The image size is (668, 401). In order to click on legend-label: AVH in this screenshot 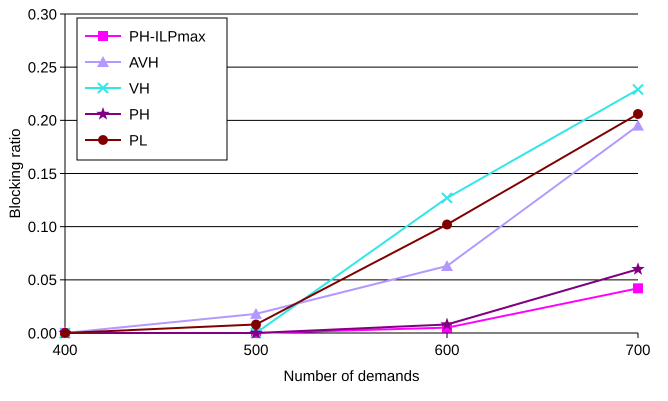, I will do `click(144, 63)`.